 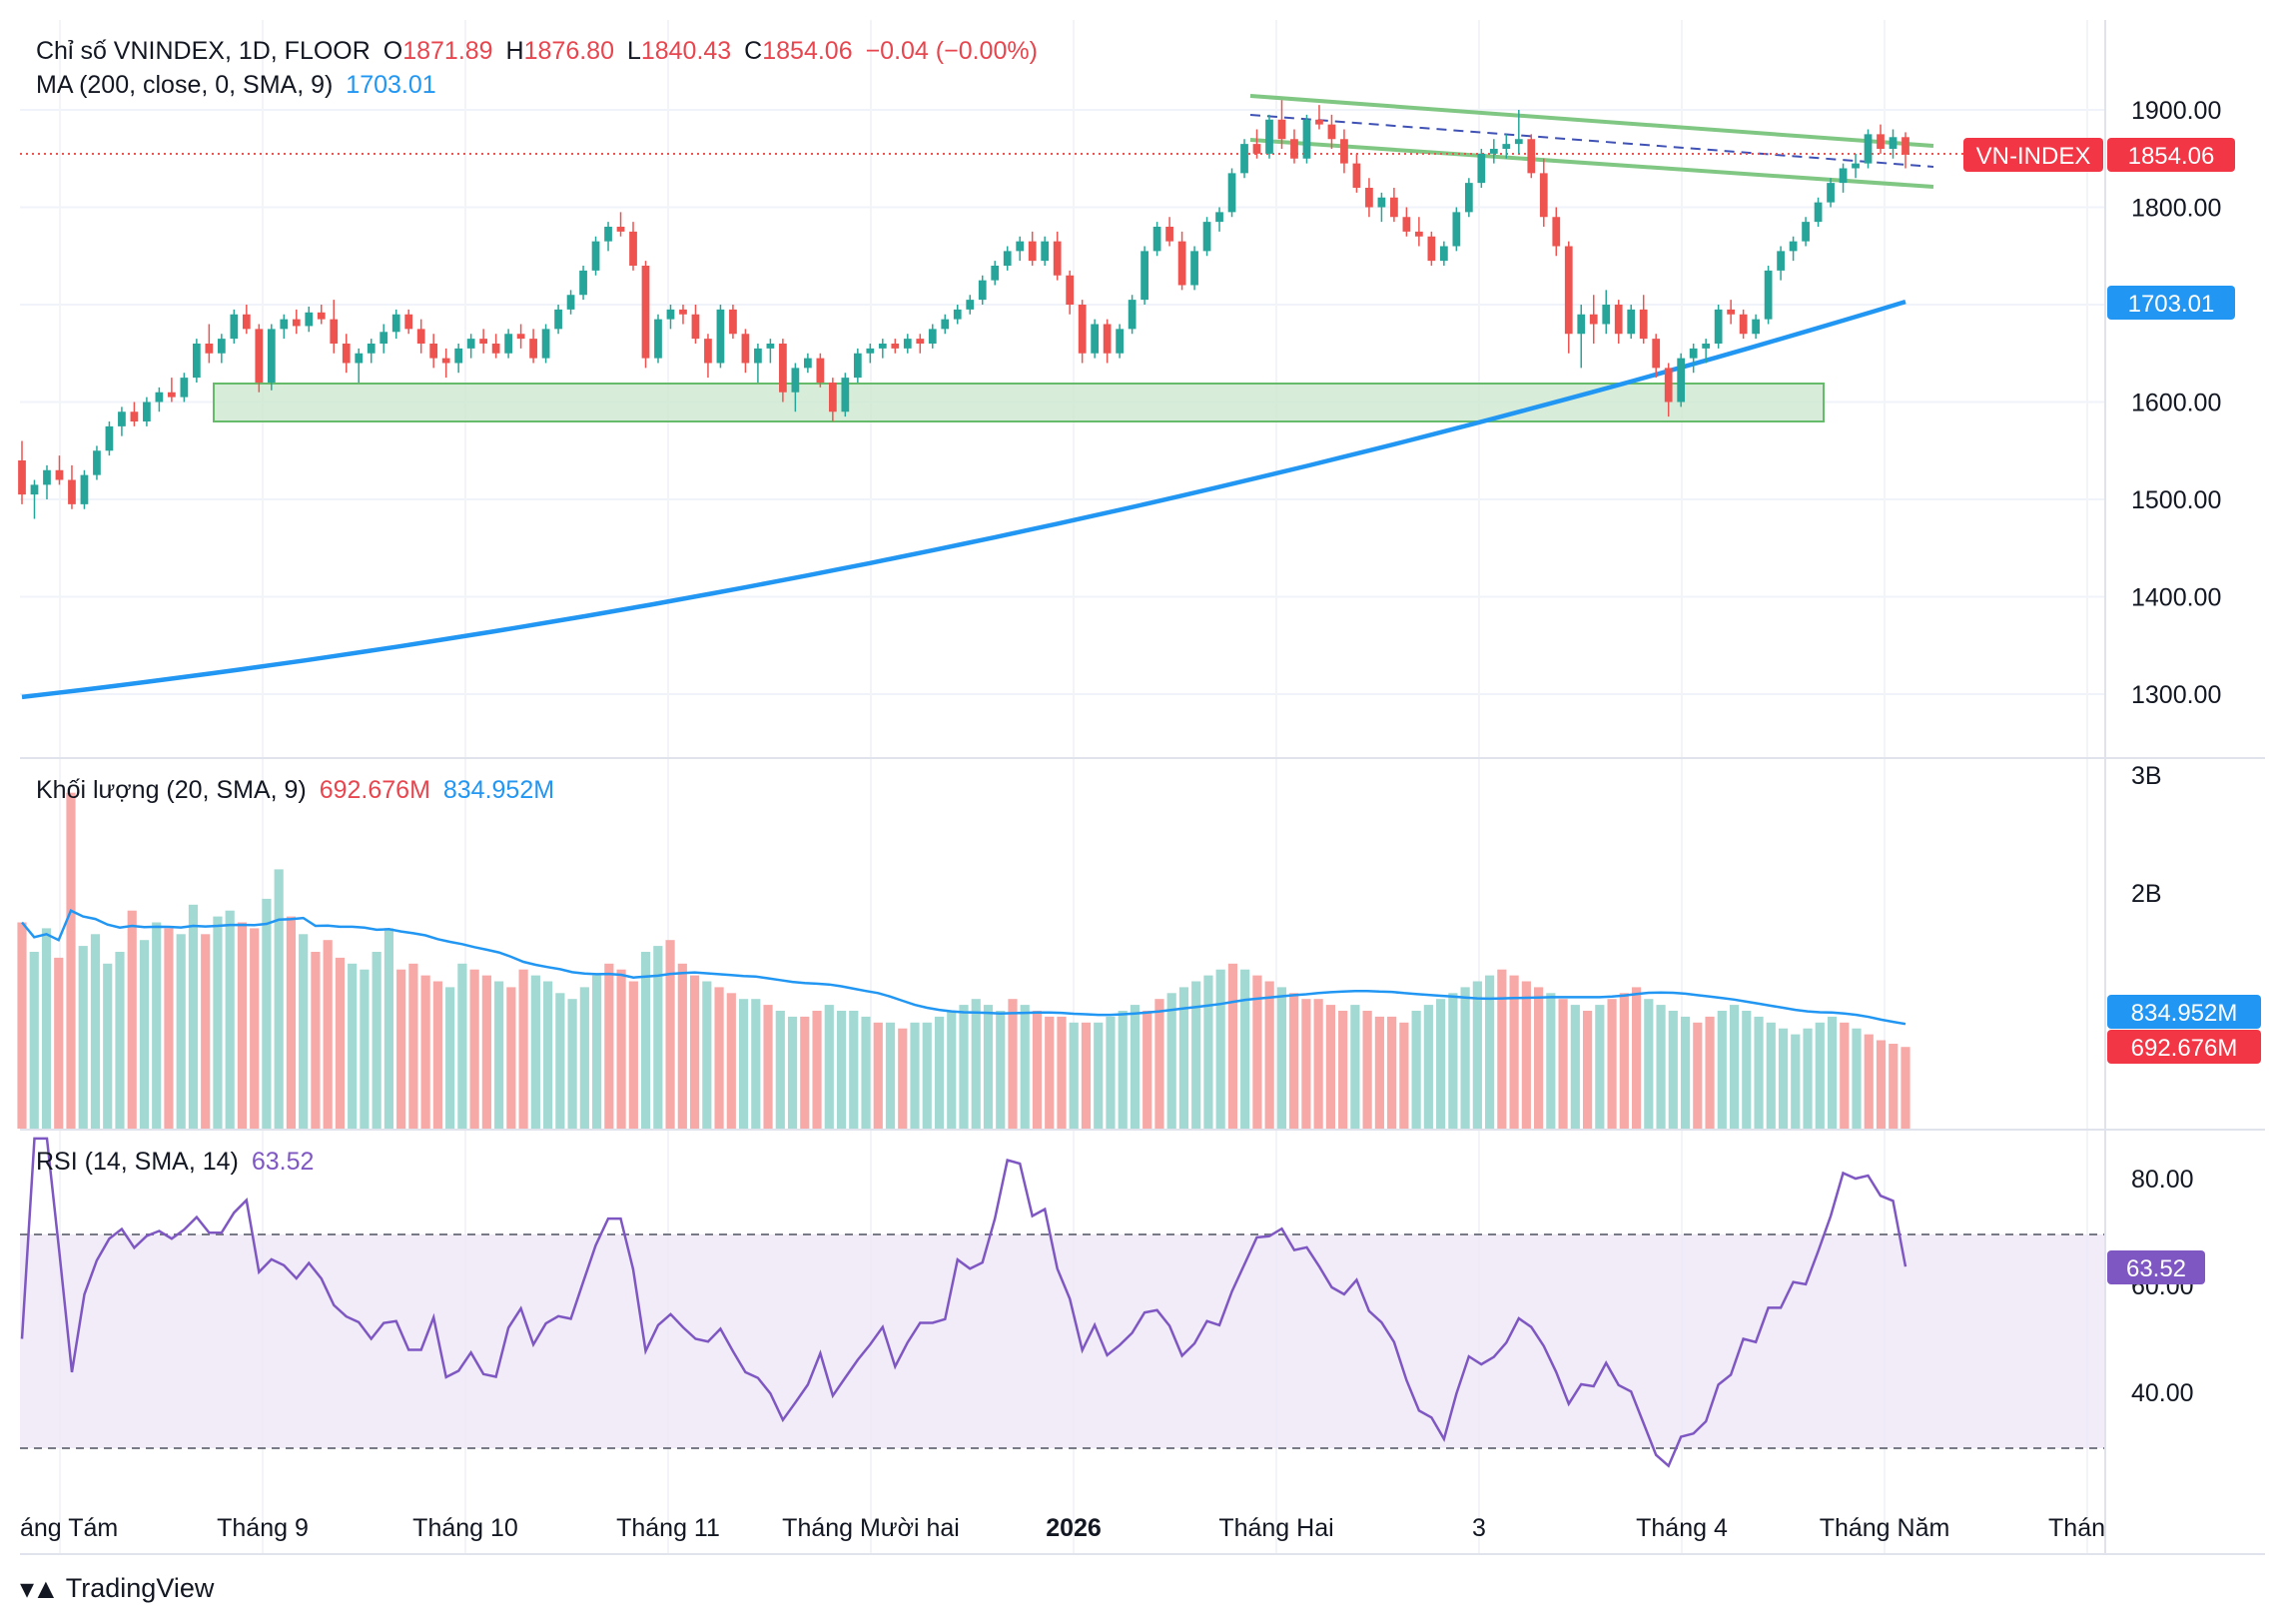 What do you see at coordinates (633, 51) in the screenshot?
I see `low-label: L` at bounding box center [633, 51].